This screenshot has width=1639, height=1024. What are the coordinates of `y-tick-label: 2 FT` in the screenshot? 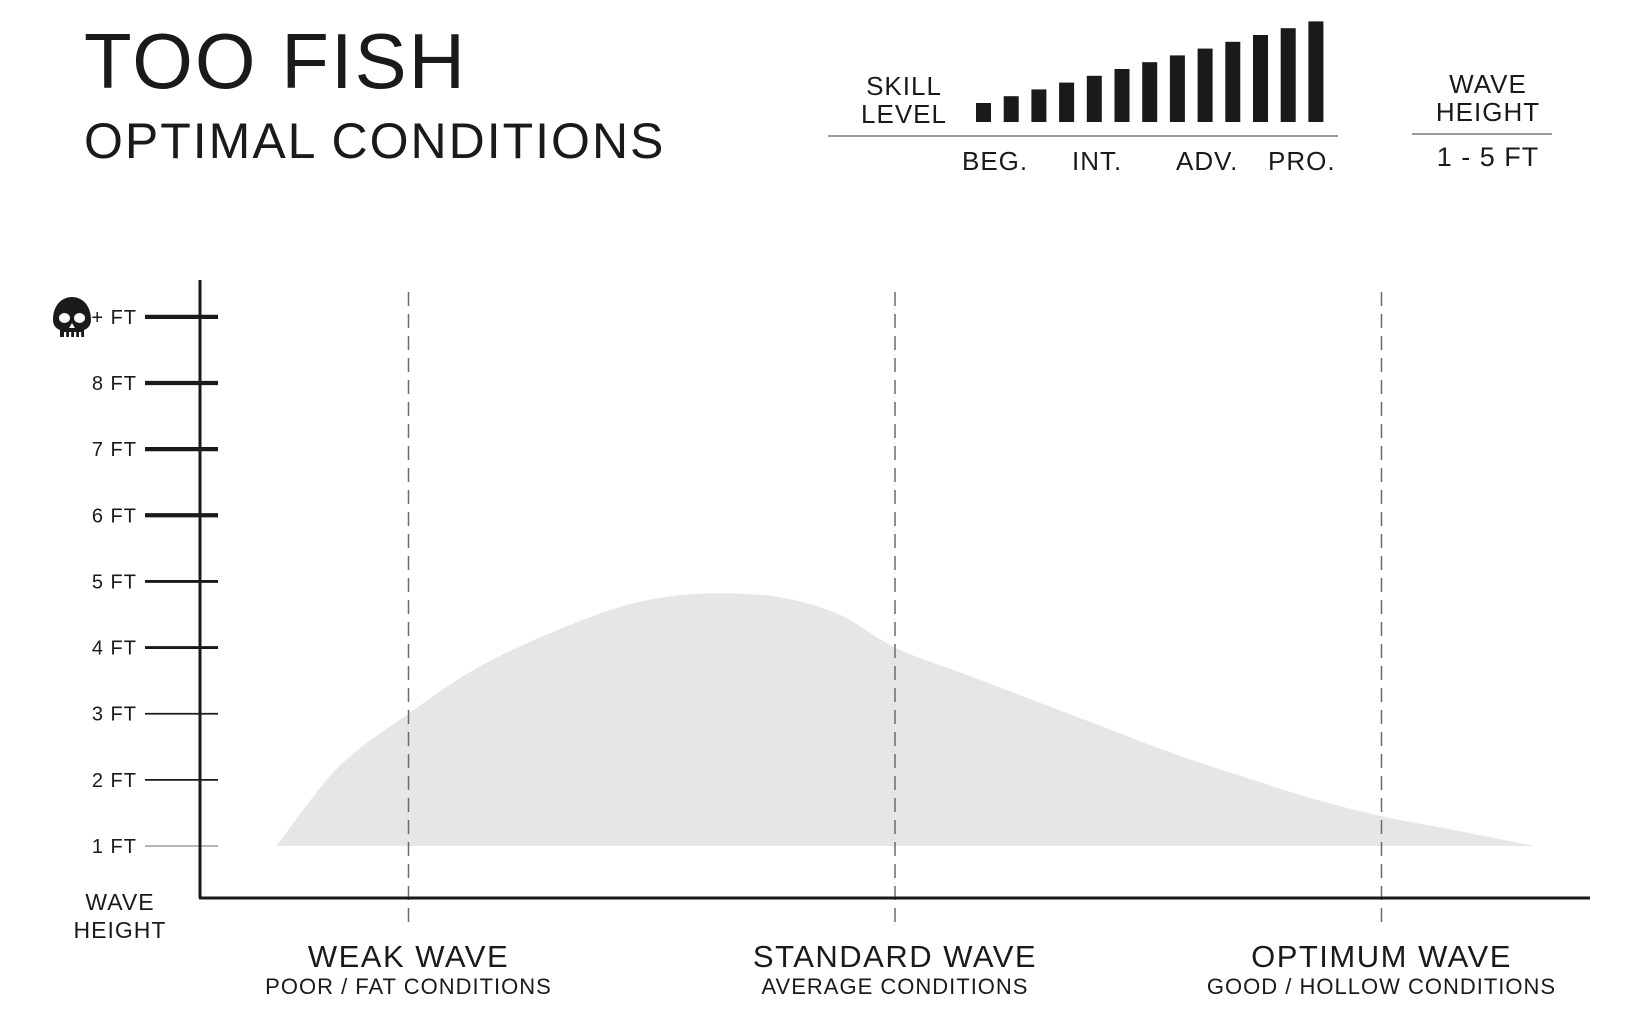 It's located at (114, 781).